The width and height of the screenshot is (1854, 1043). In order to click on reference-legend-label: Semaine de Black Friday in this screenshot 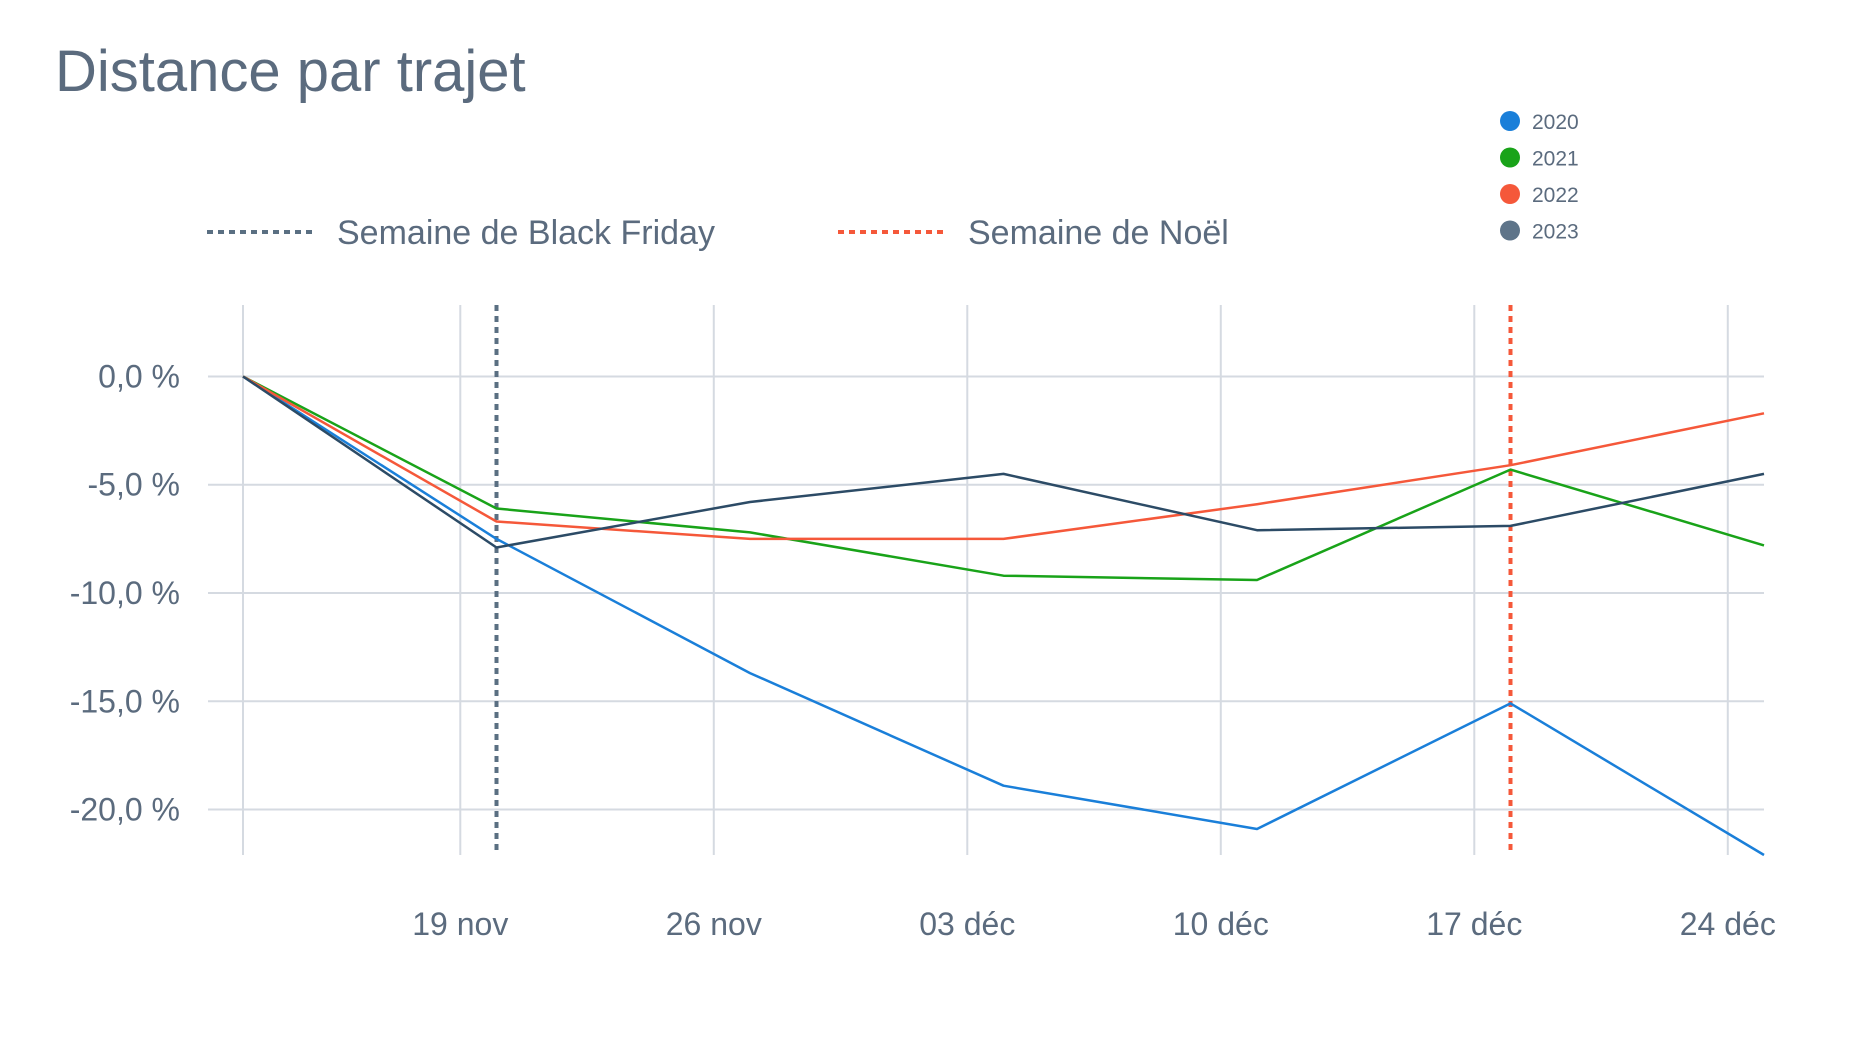, I will do `click(526, 233)`.